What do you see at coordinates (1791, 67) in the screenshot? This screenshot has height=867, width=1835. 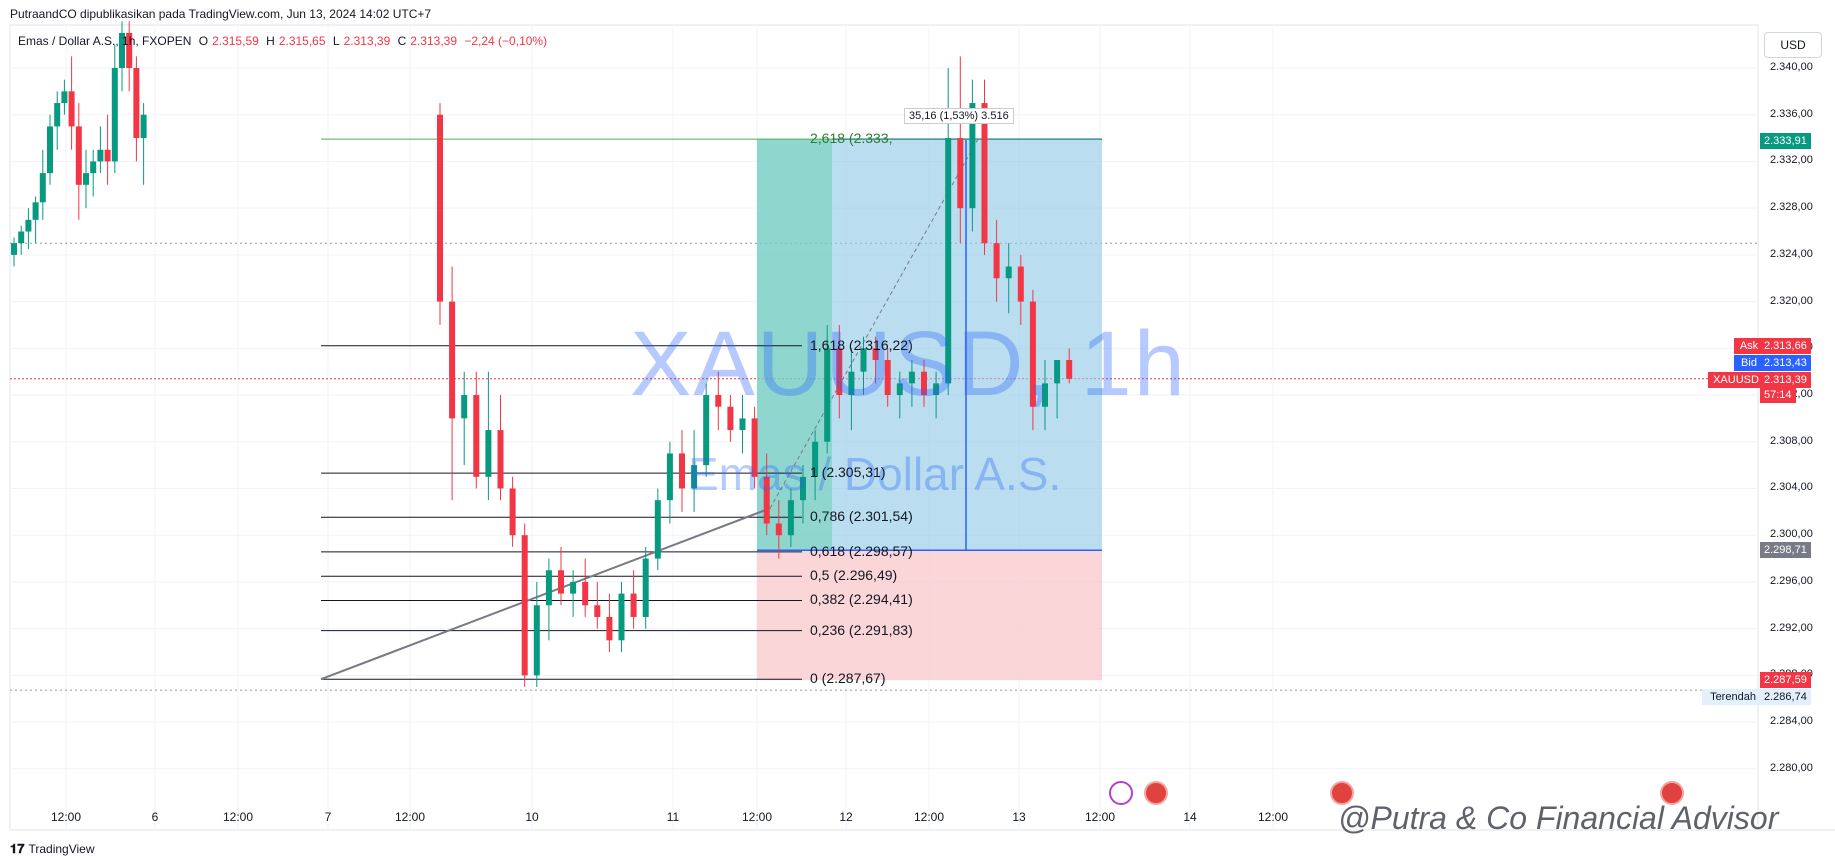 I see `price-tick-label: 2.340,00` at bounding box center [1791, 67].